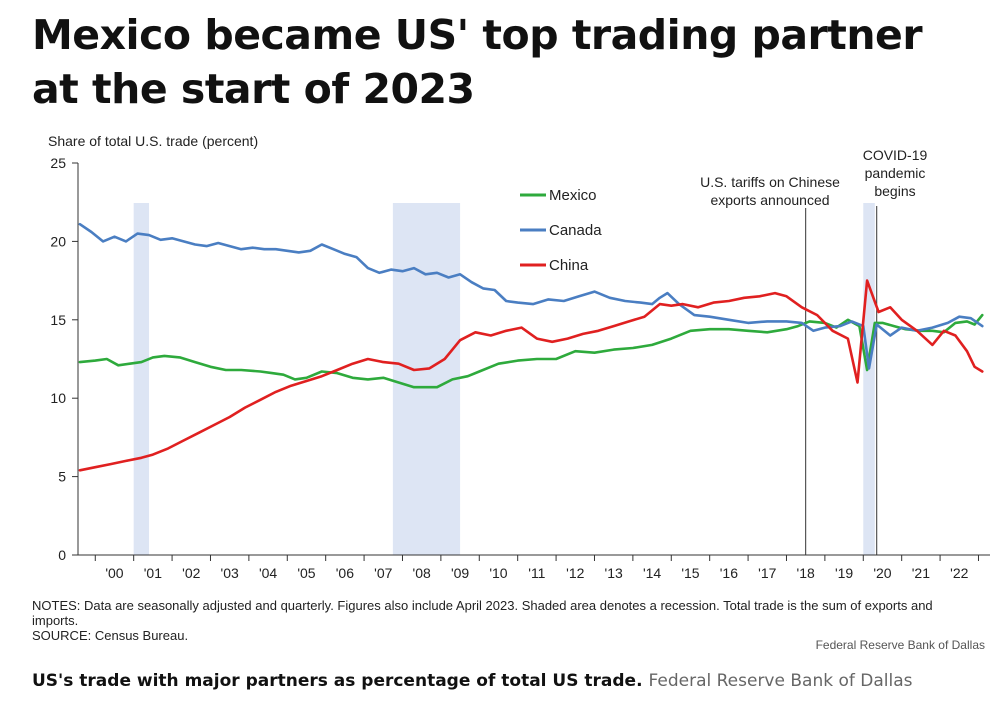 Image resolution: width=1007 pixels, height=725 pixels. I want to click on y-tick-label: 5, so click(62, 477).